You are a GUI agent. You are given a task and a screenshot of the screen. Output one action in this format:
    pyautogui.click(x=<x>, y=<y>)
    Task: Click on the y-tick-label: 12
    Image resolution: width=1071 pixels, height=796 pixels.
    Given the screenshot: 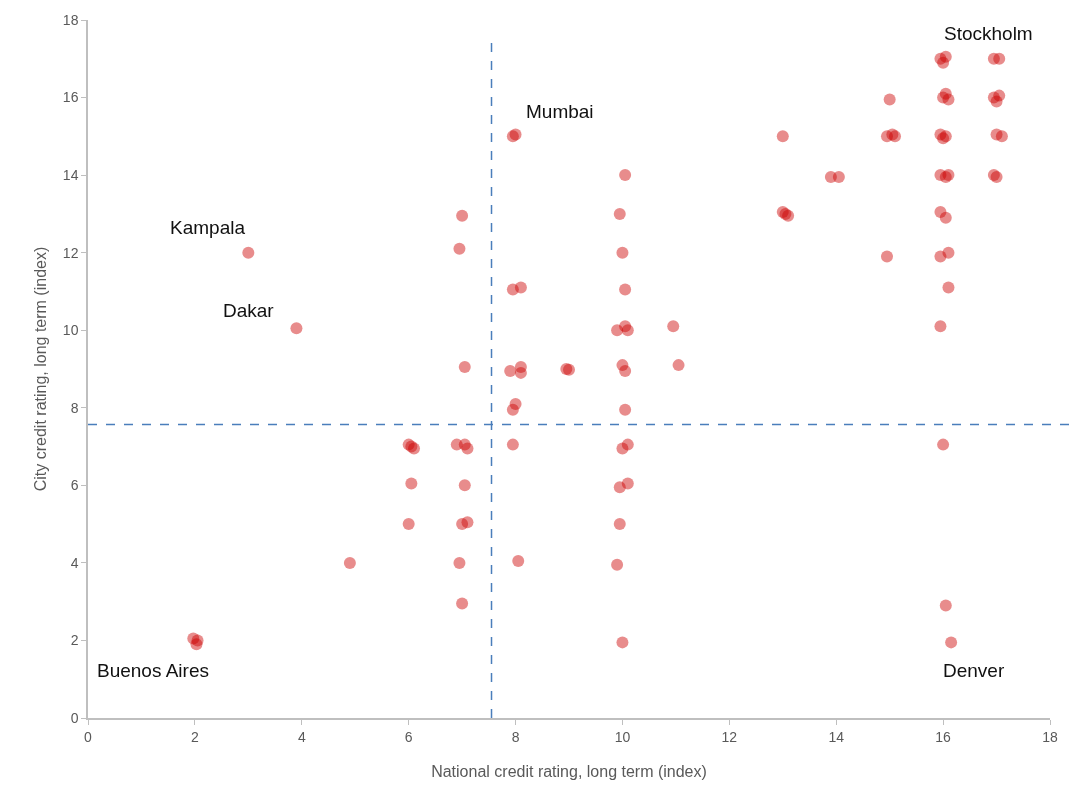 What is the action you would take?
    pyautogui.click(x=70, y=252)
    